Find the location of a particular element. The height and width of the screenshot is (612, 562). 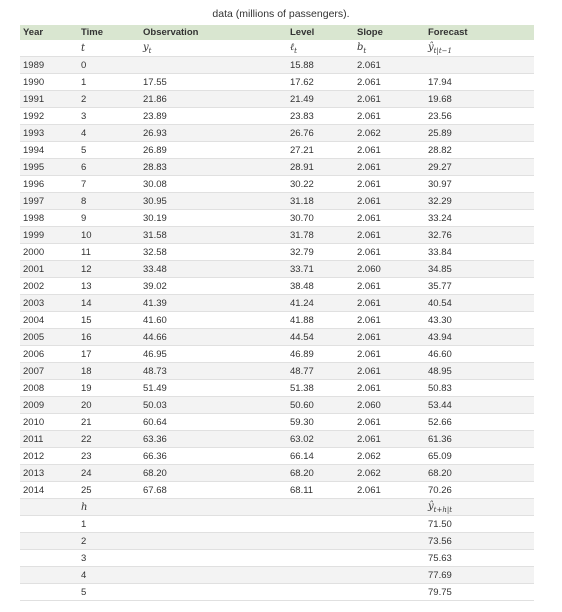

cell: 21 is located at coordinates (109, 422).